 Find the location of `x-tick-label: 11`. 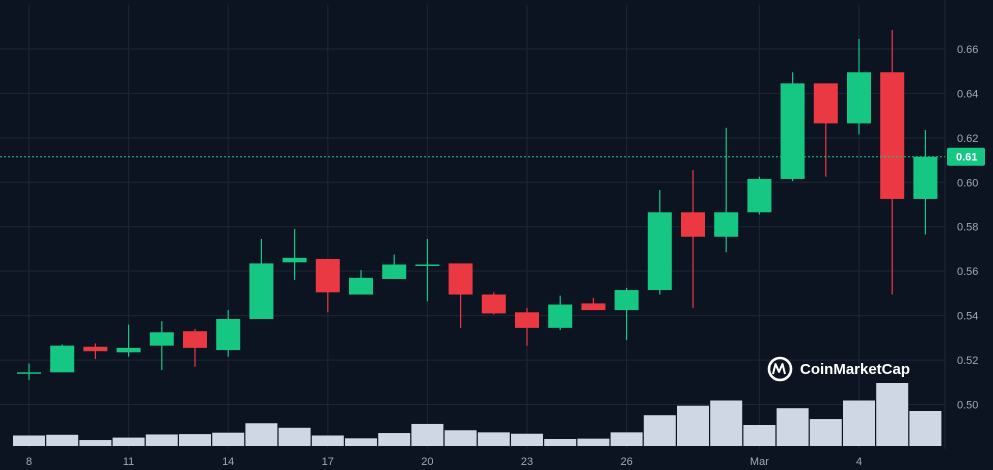

x-tick-label: 11 is located at coordinates (128, 462).